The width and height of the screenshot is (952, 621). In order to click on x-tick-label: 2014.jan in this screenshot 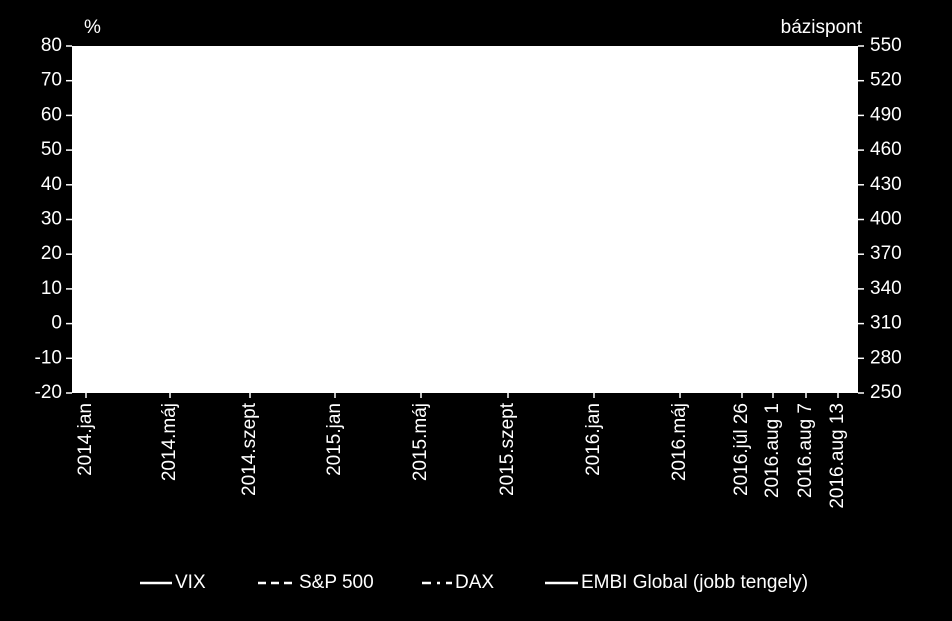, I will do `click(85, 439)`.